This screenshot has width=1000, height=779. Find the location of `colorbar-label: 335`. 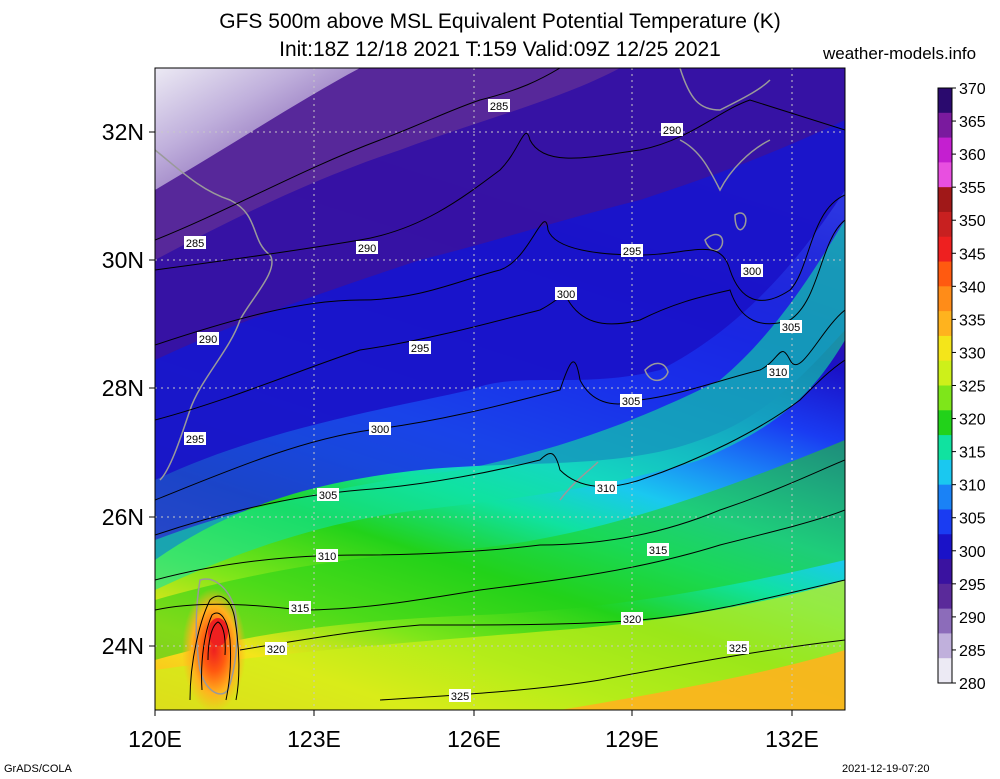

colorbar-label: 335 is located at coordinates (972, 320).